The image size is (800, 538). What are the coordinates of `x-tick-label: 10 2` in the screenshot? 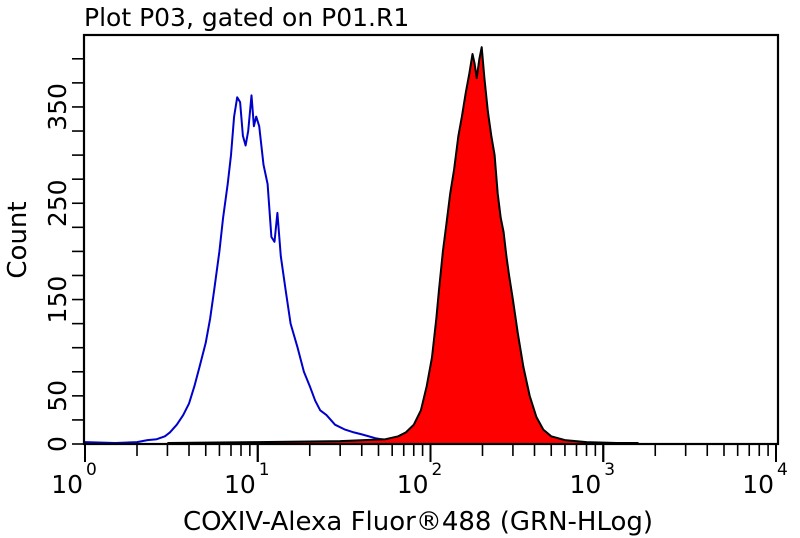 It's located at (420, 479).